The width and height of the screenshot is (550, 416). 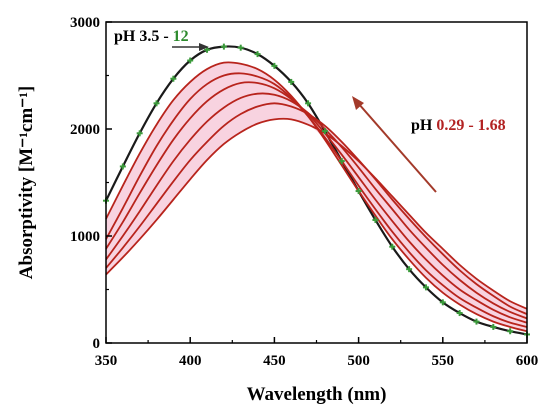 I want to click on arrow-left-head-icon, so click(x=204, y=47).